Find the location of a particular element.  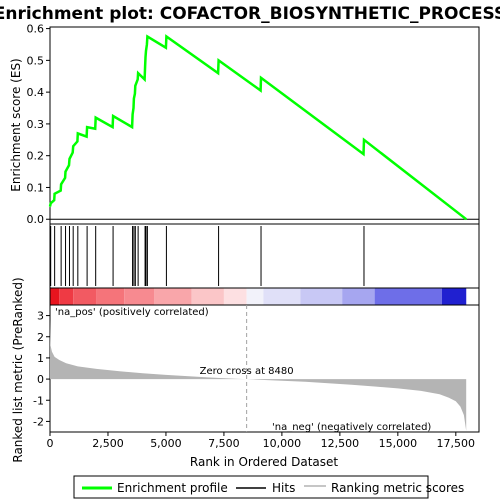

es-y-tick-label: 0.2 is located at coordinates (36, 156).